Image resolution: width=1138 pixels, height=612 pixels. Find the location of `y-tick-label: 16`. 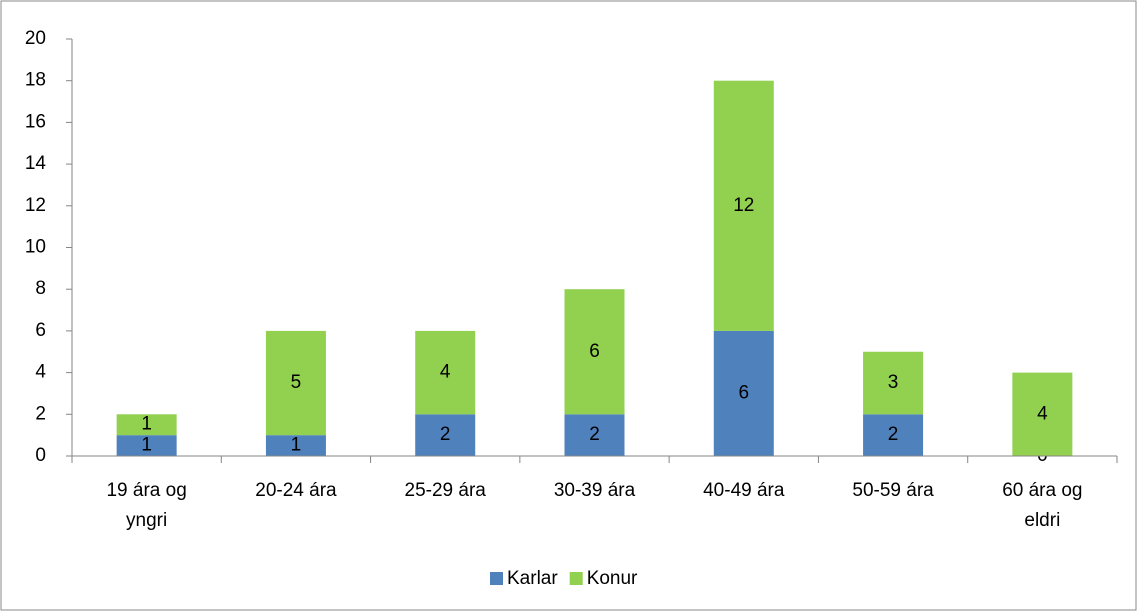

y-tick-label: 16 is located at coordinates (35, 121).